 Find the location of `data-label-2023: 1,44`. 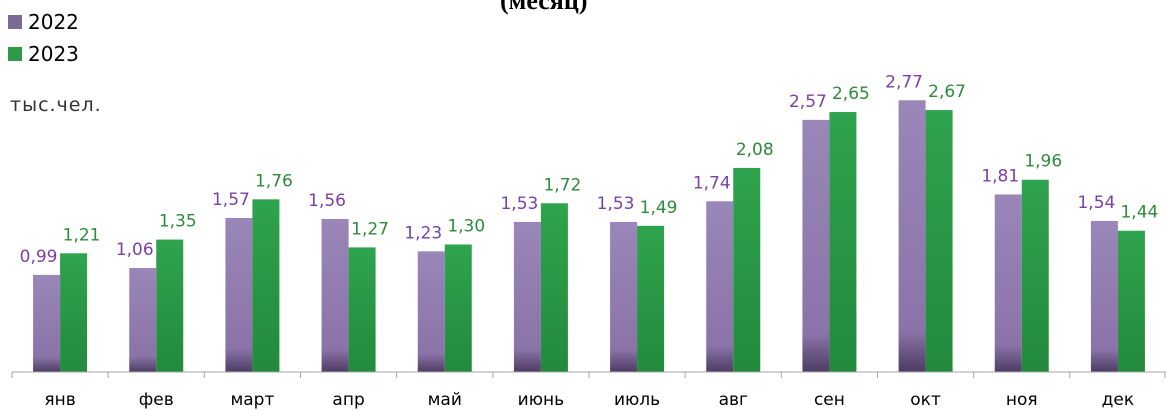

data-label-2023: 1,44 is located at coordinates (1139, 213).